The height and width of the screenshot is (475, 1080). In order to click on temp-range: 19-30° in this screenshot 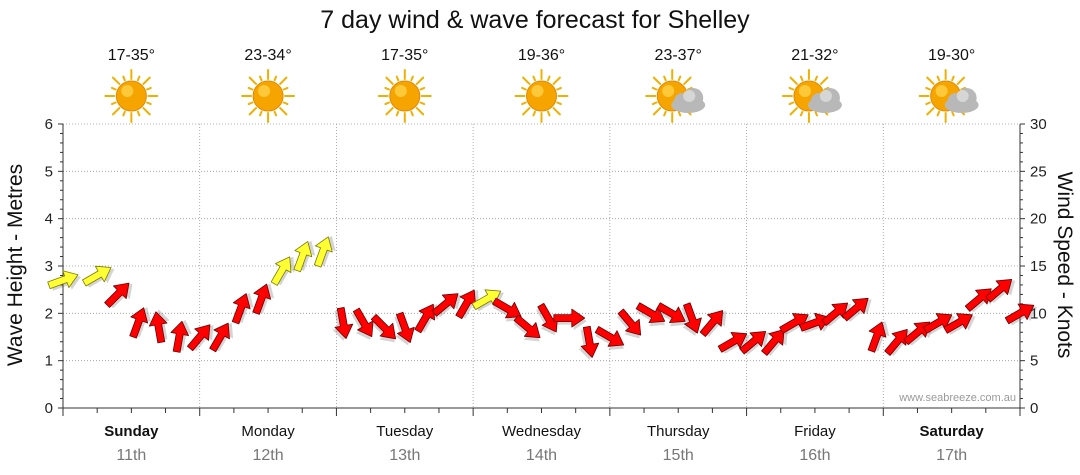, I will do `click(951, 55)`.